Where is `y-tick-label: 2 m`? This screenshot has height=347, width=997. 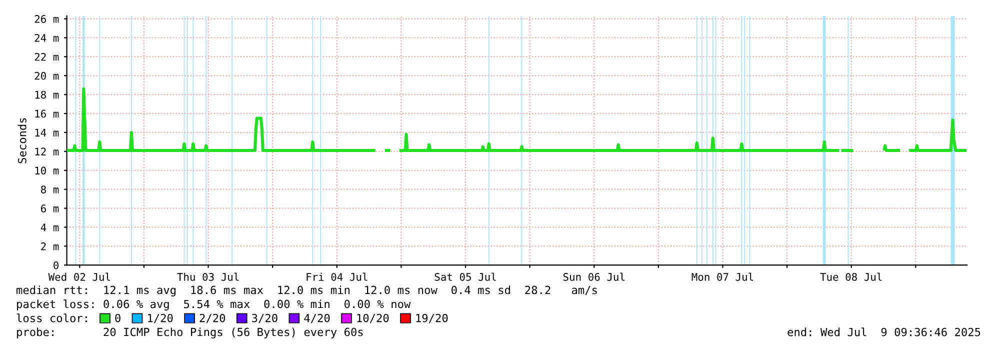
y-tick-label: 2 m is located at coordinates (50, 246).